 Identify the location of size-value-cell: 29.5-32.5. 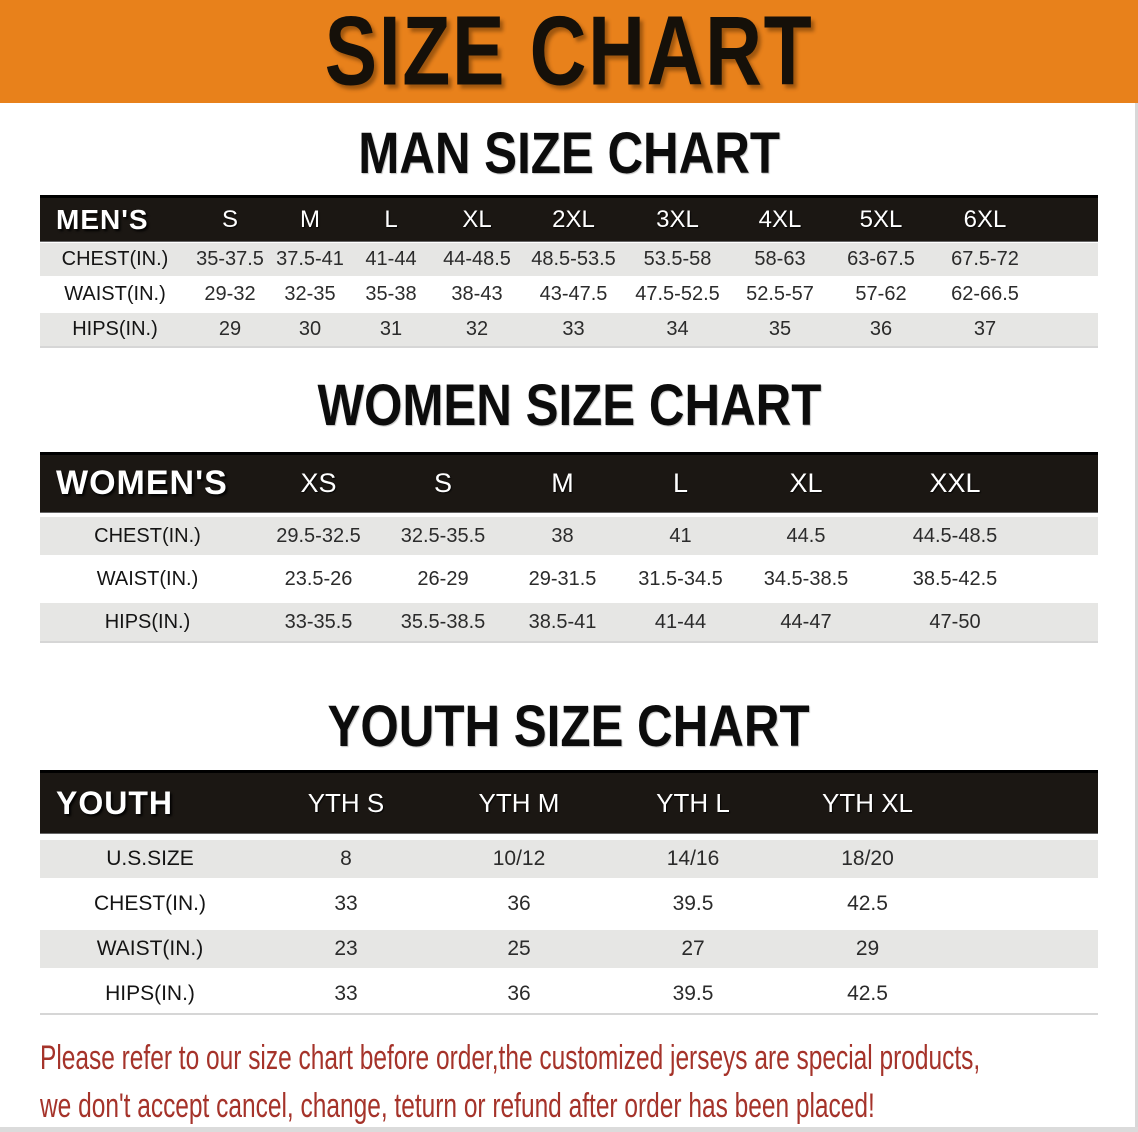
(318, 535).